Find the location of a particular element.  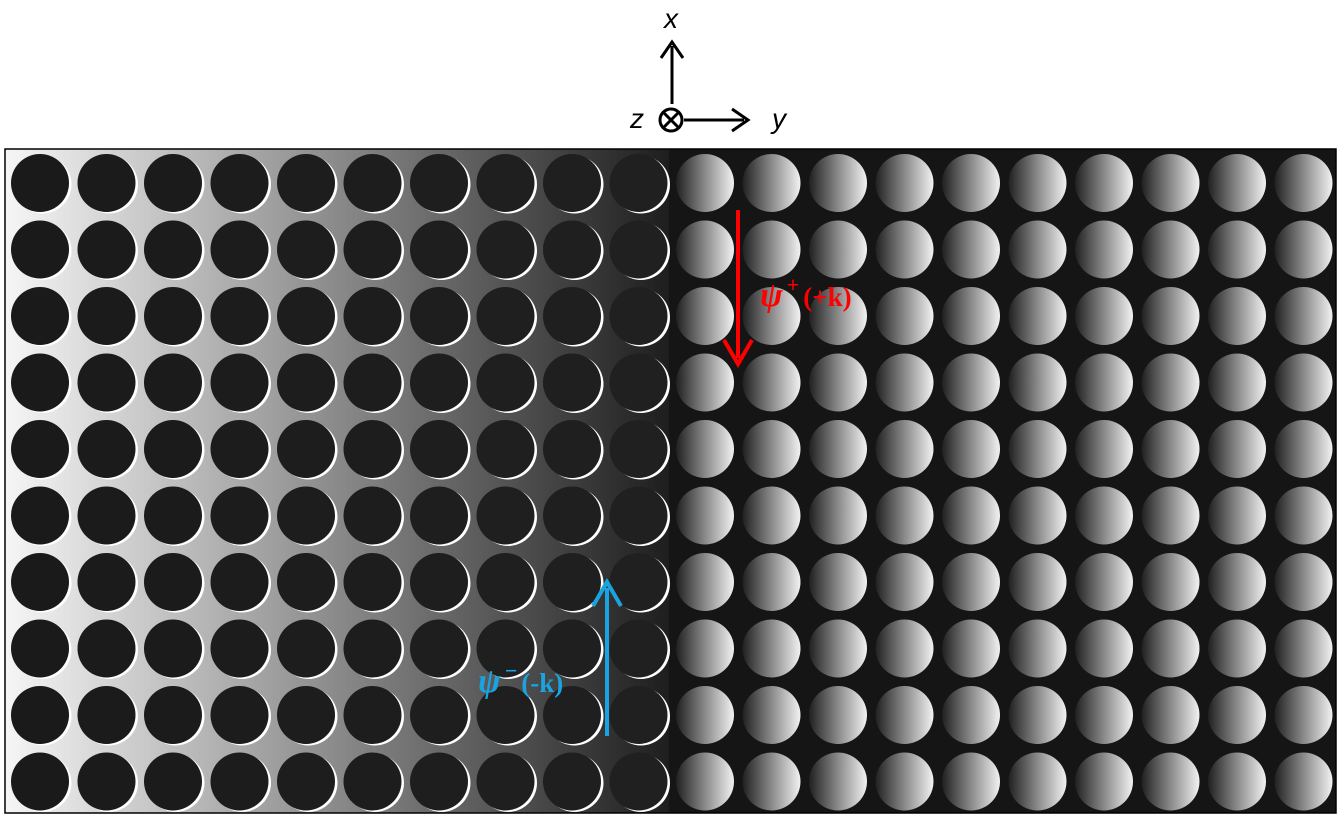

y-axis-label: y is located at coordinates (779, 118).